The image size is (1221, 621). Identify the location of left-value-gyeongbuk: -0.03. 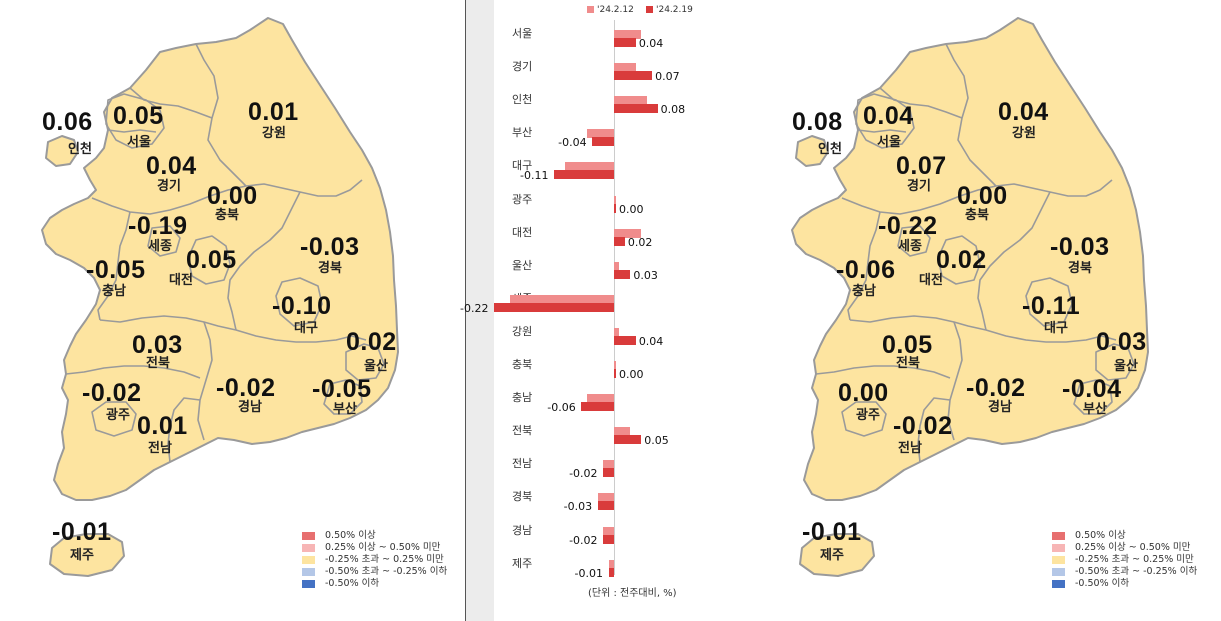
(330, 247).